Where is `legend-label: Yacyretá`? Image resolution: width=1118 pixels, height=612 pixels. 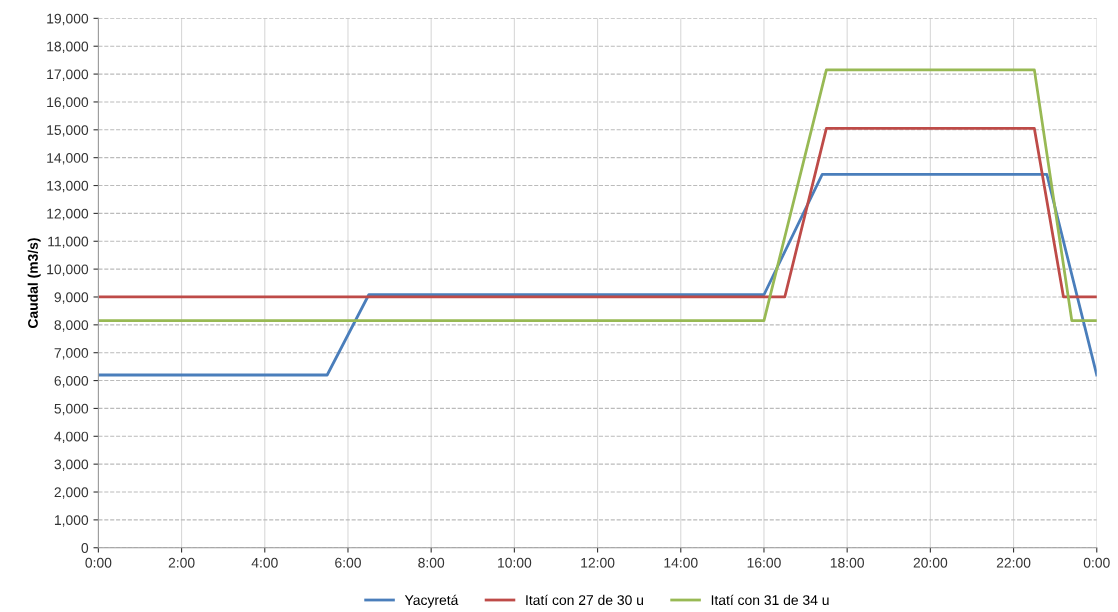 legend-label: Yacyretá is located at coordinates (431, 601).